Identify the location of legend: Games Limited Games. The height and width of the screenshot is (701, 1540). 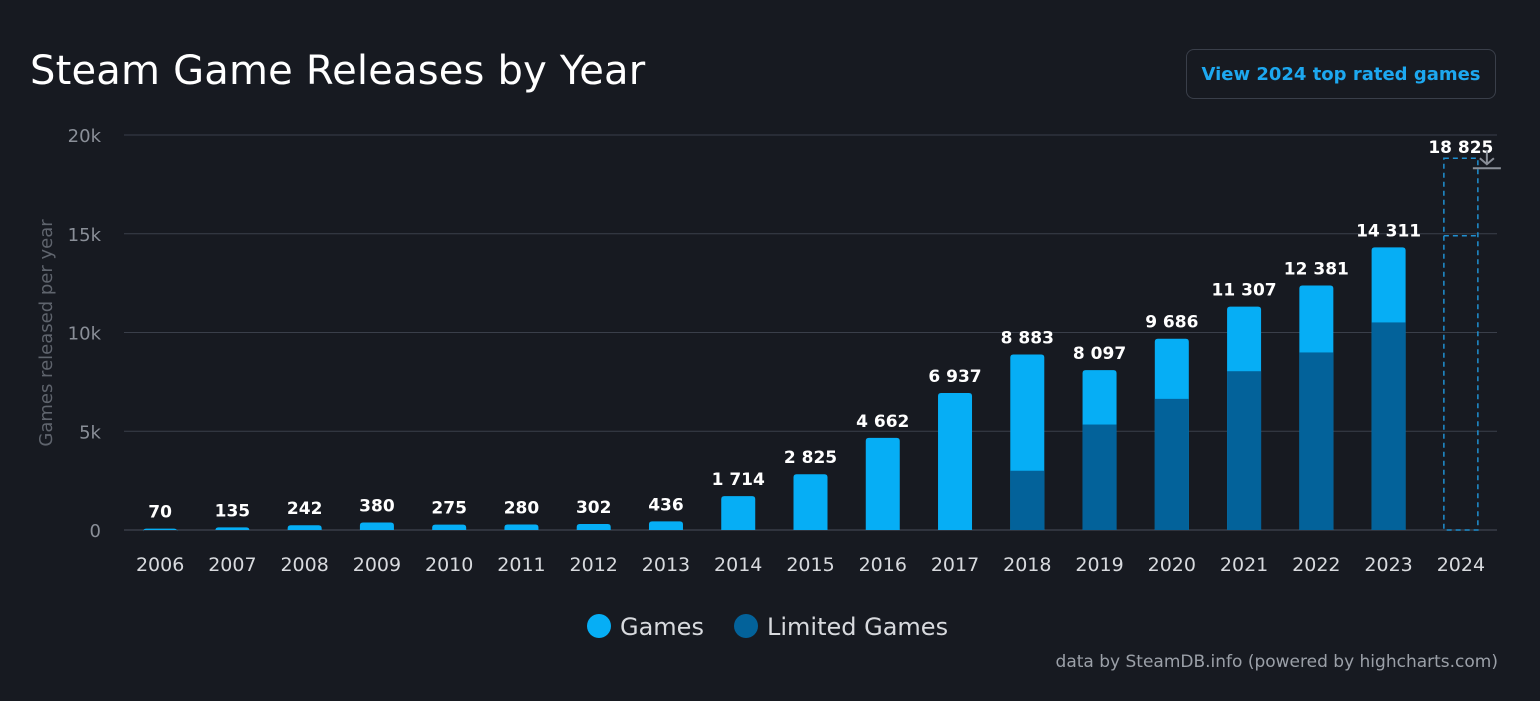
(767, 627).